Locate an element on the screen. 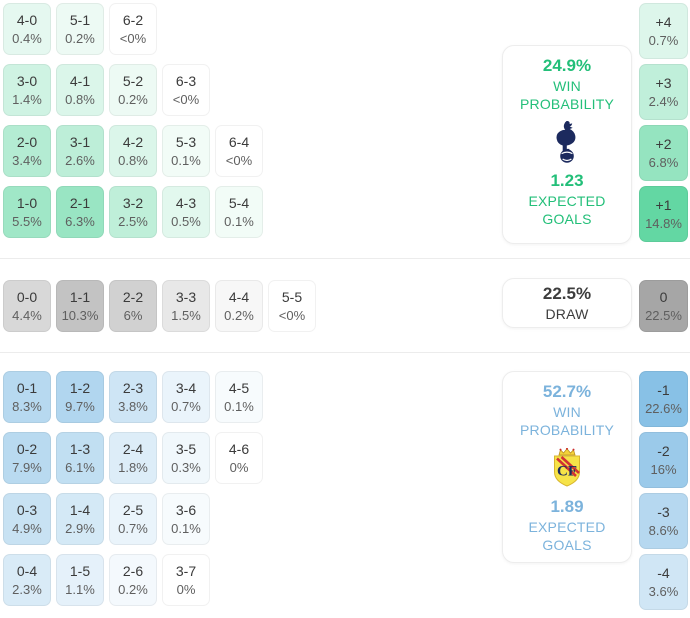 This screenshot has height=618, width=690. scoreline: 6-4 is located at coordinates (239, 141).